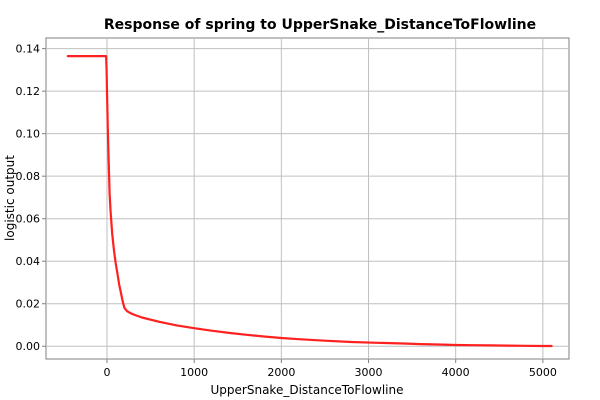  What do you see at coordinates (28, 219) in the screenshot?
I see `y-tick-label: 0.06` at bounding box center [28, 219].